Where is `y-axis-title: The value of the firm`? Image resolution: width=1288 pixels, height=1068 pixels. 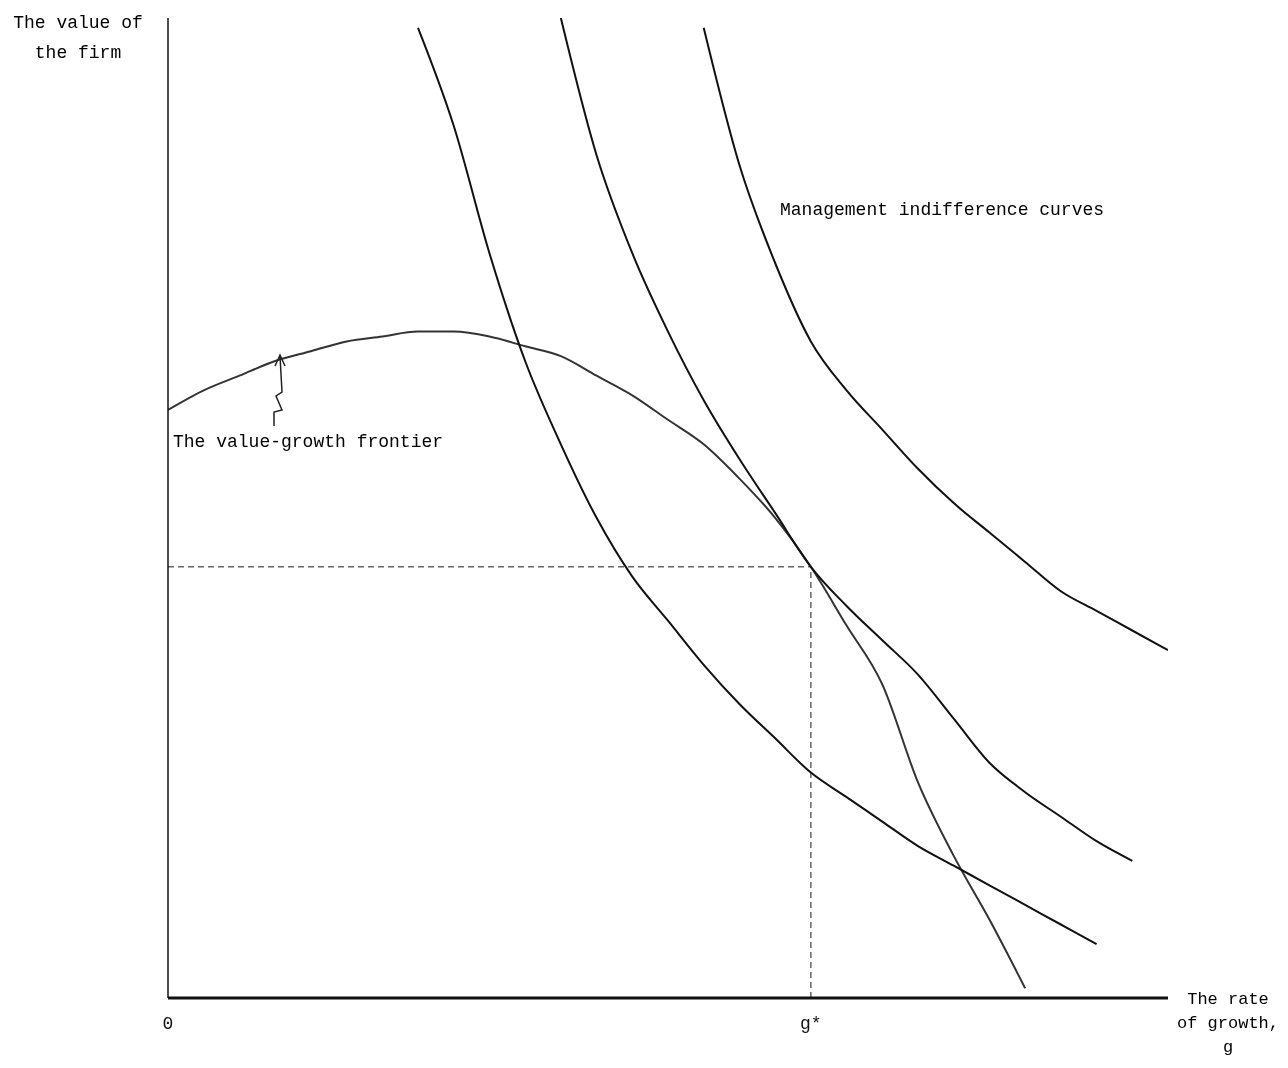
y-axis-title: The value of the firm is located at coordinates (78, 38).